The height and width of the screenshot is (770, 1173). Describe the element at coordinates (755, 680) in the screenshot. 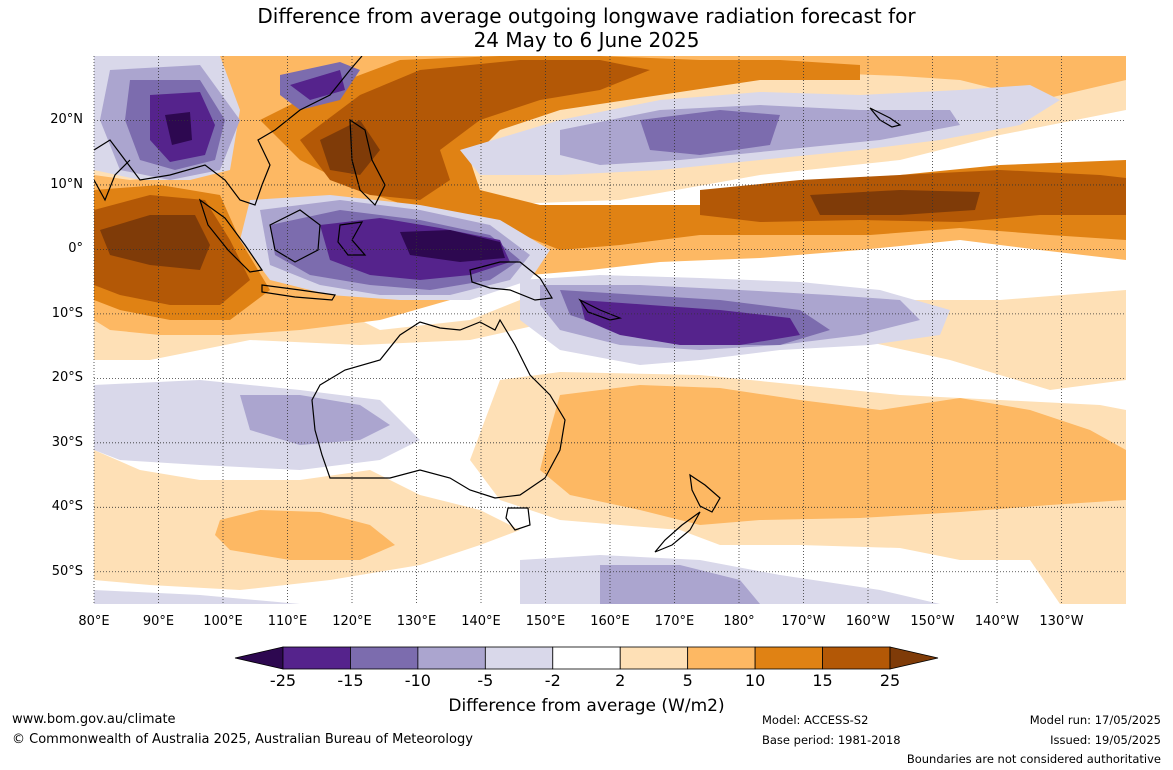

I see `colorbar-tick-label: 10` at that location.